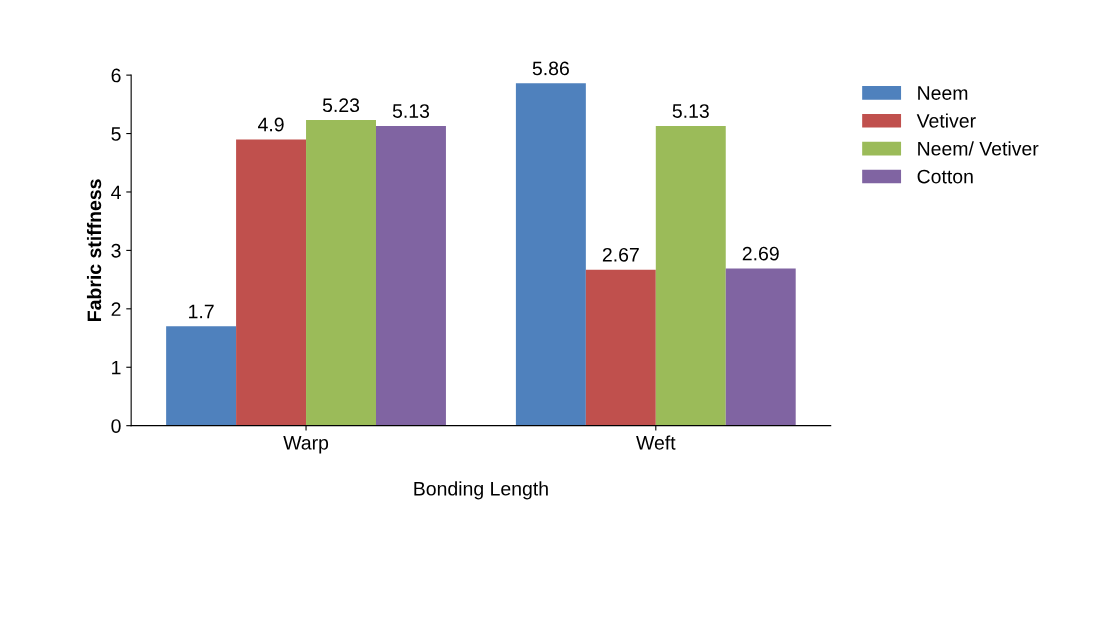 The height and width of the screenshot is (626, 1093). I want to click on x-tick-label: Weft, so click(656, 442).